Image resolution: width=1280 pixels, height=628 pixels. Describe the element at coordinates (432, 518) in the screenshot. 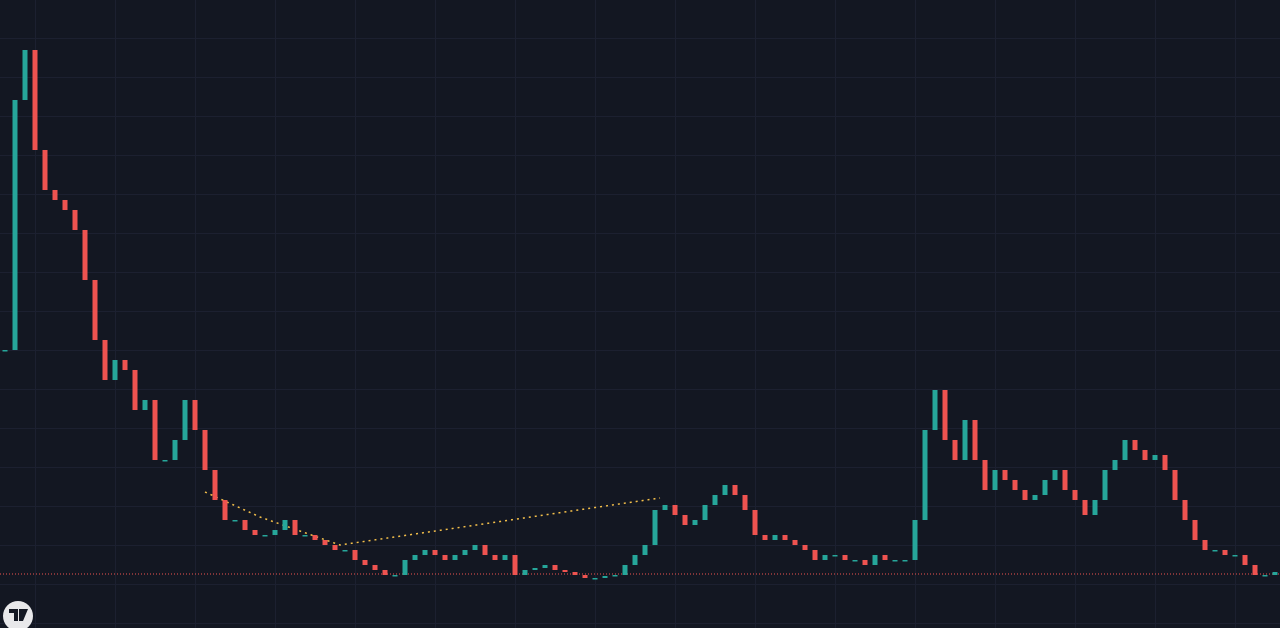

I see `trend-line` at that location.